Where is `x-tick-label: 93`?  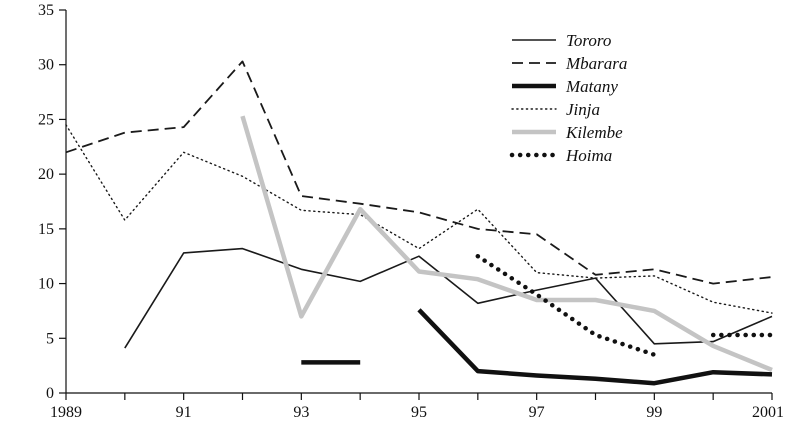 x-tick-label: 93 is located at coordinates (301, 412).